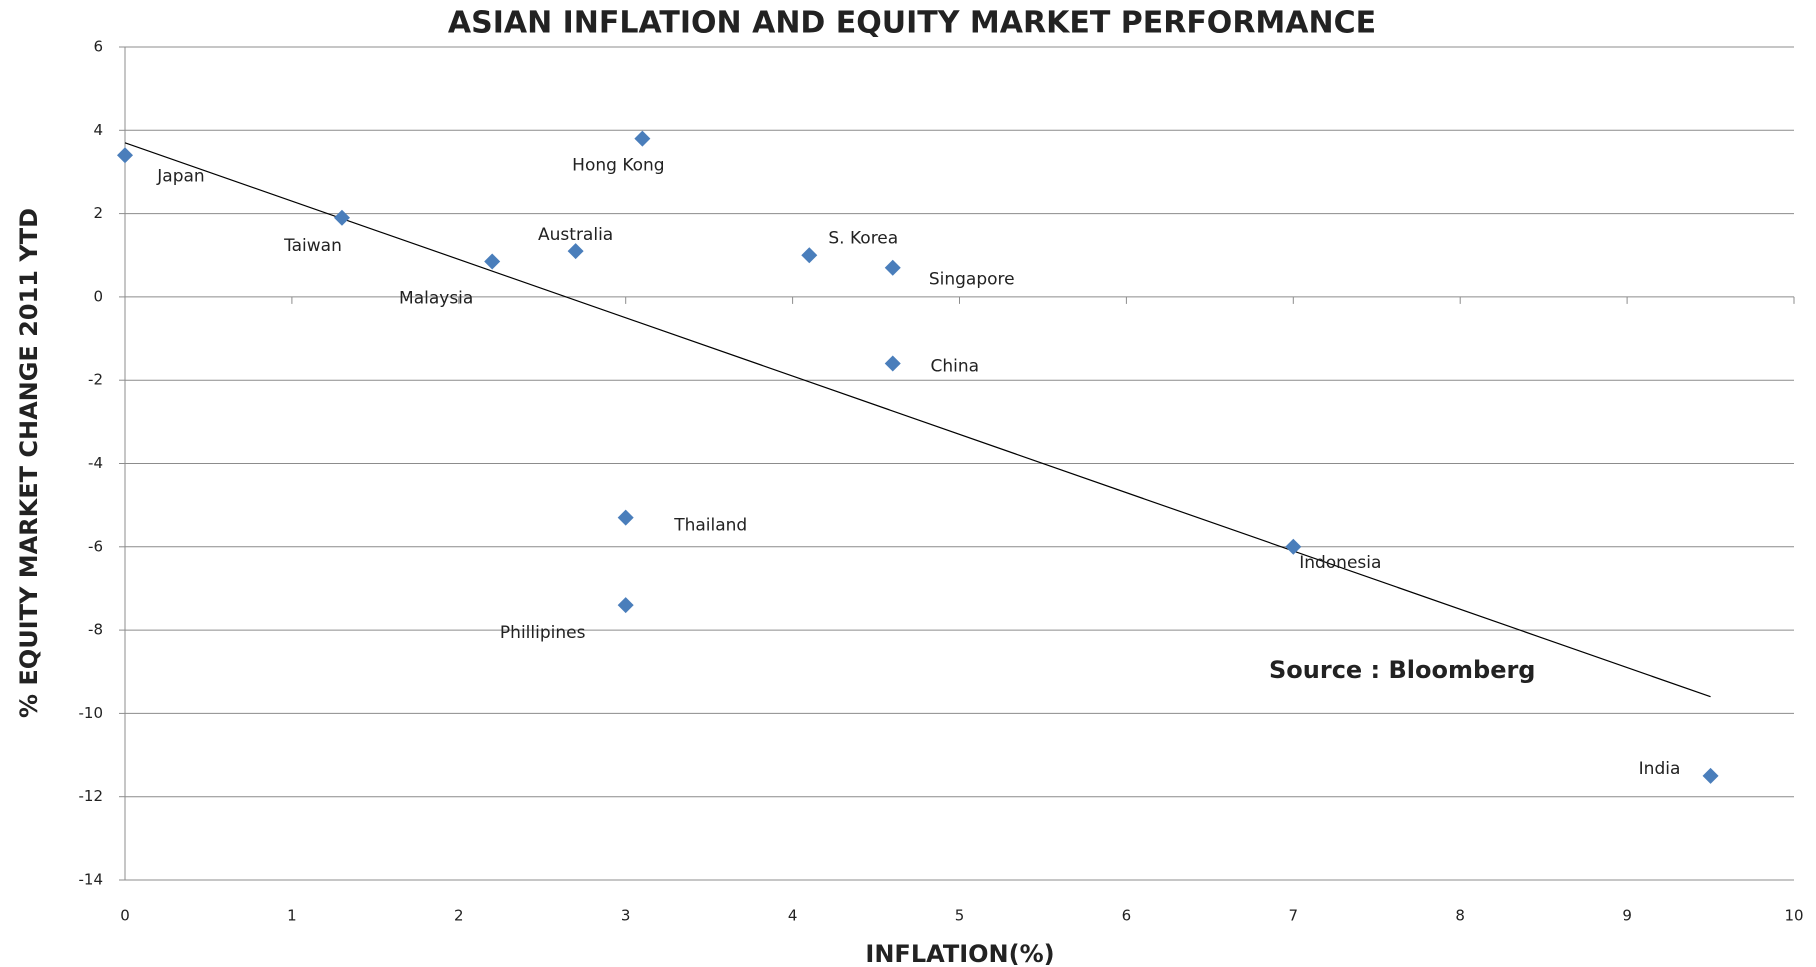 The image size is (1816, 967). What do you see at coordinates (543, 633) in the screenshot?
I see `point-label: Phillipines` at bounding box center [543, 633].